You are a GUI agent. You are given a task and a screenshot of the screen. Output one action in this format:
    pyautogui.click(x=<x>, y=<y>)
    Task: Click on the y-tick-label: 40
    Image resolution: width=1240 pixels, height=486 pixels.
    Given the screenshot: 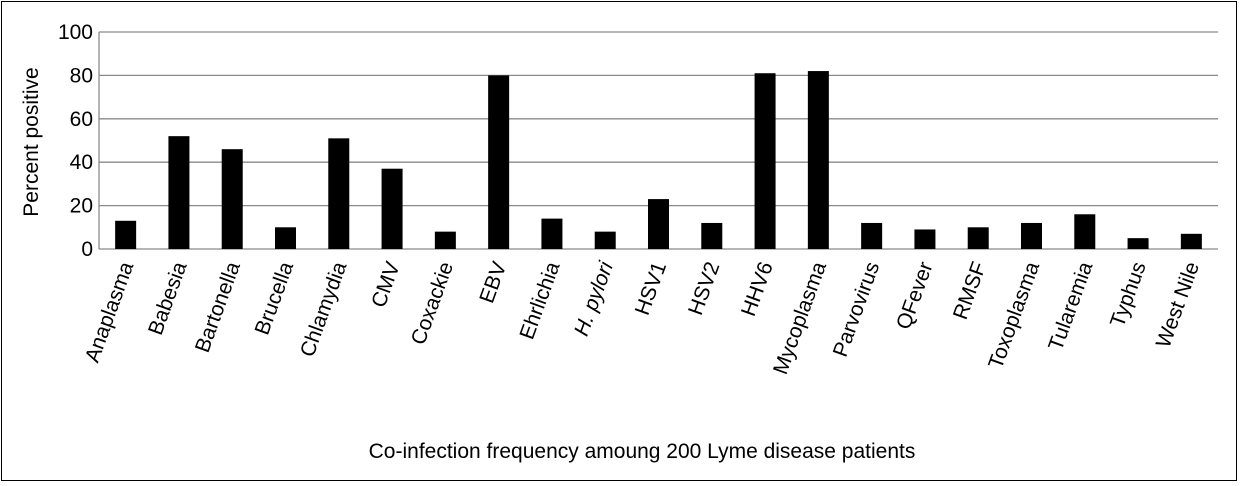 What is the action you would take?
    pyautogui.click(x=81, y=162)
    